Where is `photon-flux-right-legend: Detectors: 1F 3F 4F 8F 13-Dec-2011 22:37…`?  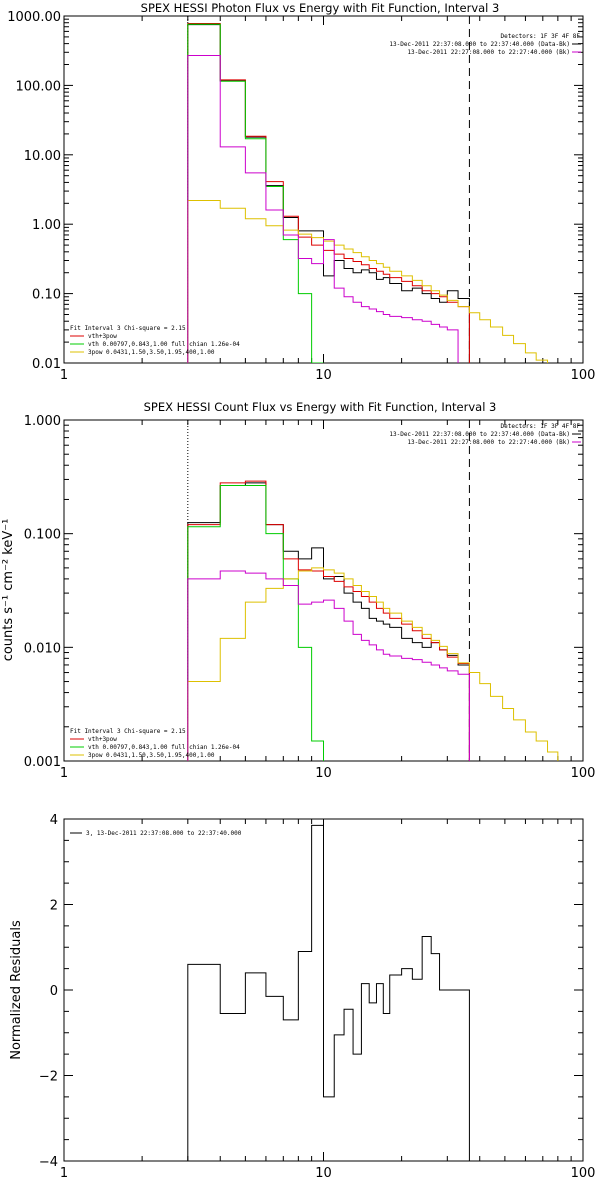
photon-flux-right-legend: Detectors: 1F 3F 4F 8F 13-Dec-2011 22:37… is located at coordinates (485, 44).